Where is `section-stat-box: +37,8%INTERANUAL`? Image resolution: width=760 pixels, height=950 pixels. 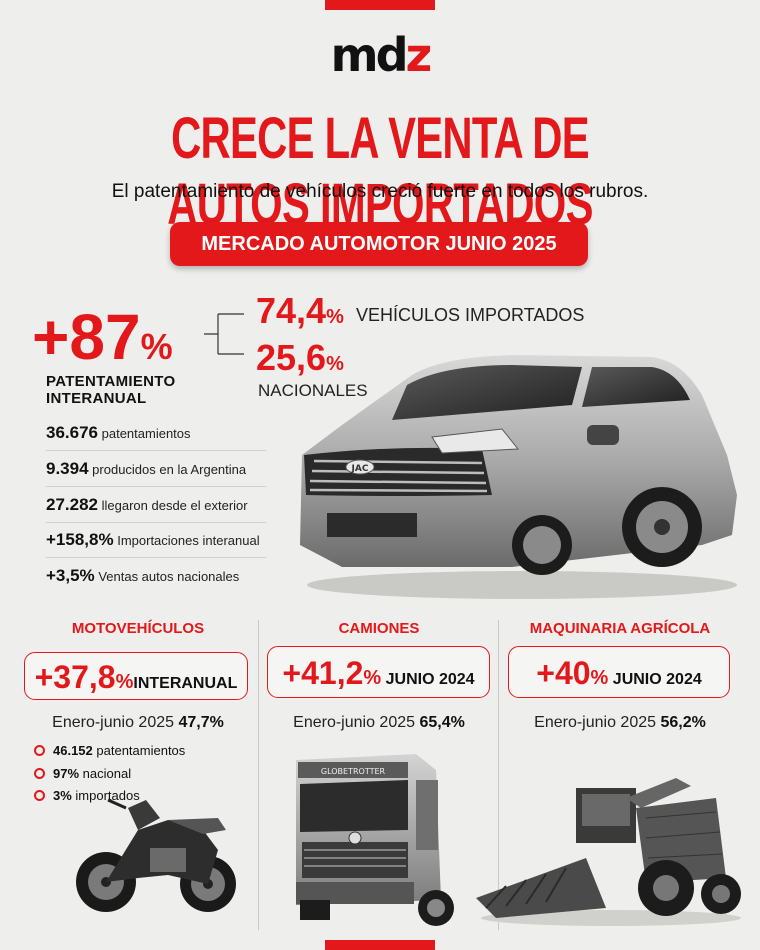 section-stat-box: +37,8%INTERANUAL is located at coordinates (136, 676).